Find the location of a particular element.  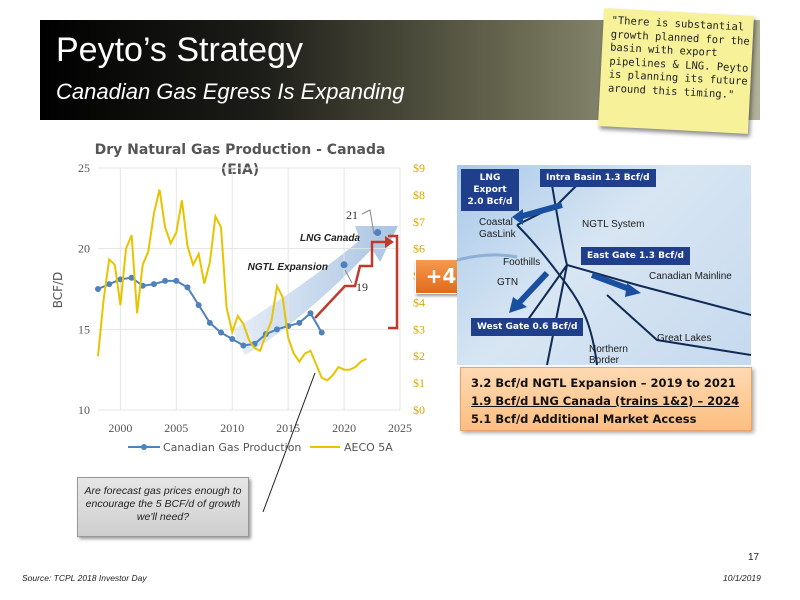

y2-tick-label: $8 is located at coordinates (419, 195).